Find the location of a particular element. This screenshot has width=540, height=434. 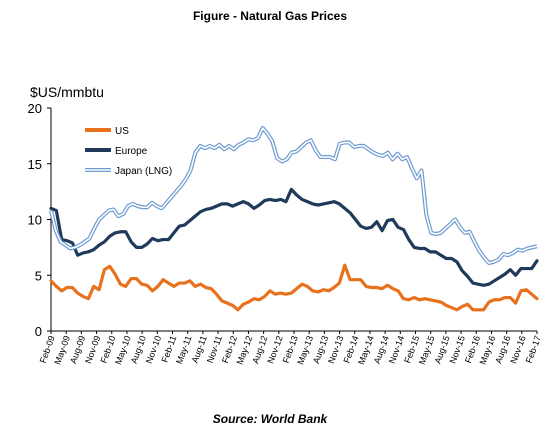

y-tick-label: 15 is located at coordinates (35, 164).